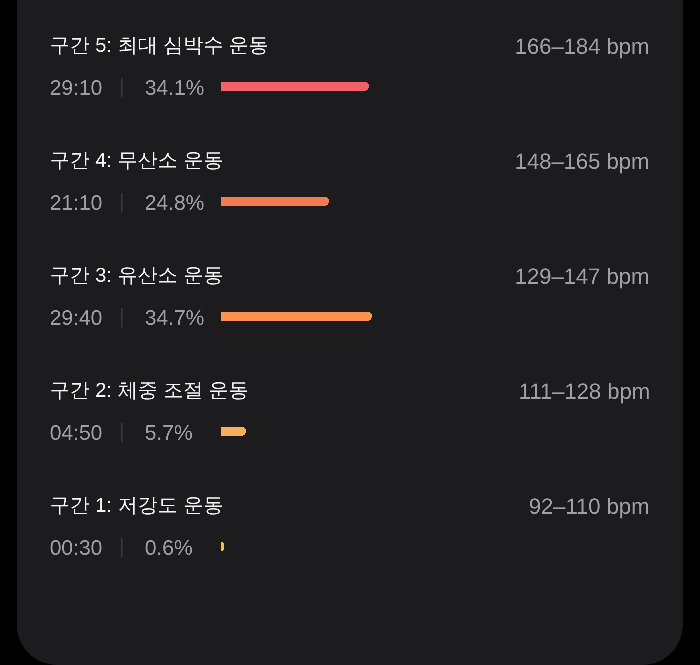 The image size is (700, 665). Describe the element at coordinates (582, 276) in the screenshot. I see `y2-tick-label: 129–147 bpm` at that location.